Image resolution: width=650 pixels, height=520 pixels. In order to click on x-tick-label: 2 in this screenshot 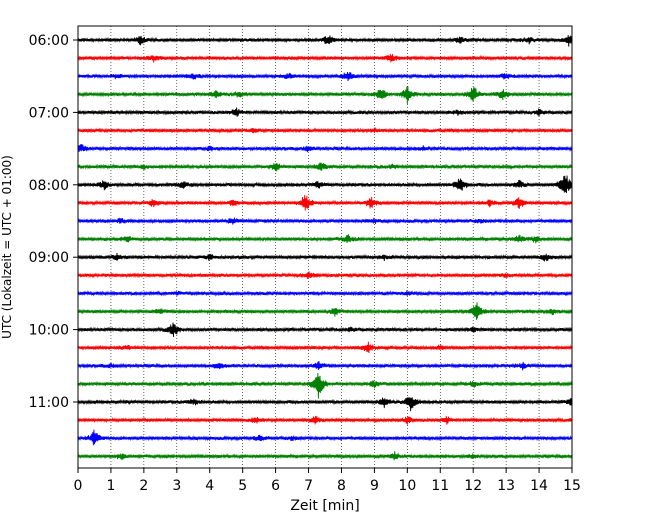, I will do `click(143, 486)`.